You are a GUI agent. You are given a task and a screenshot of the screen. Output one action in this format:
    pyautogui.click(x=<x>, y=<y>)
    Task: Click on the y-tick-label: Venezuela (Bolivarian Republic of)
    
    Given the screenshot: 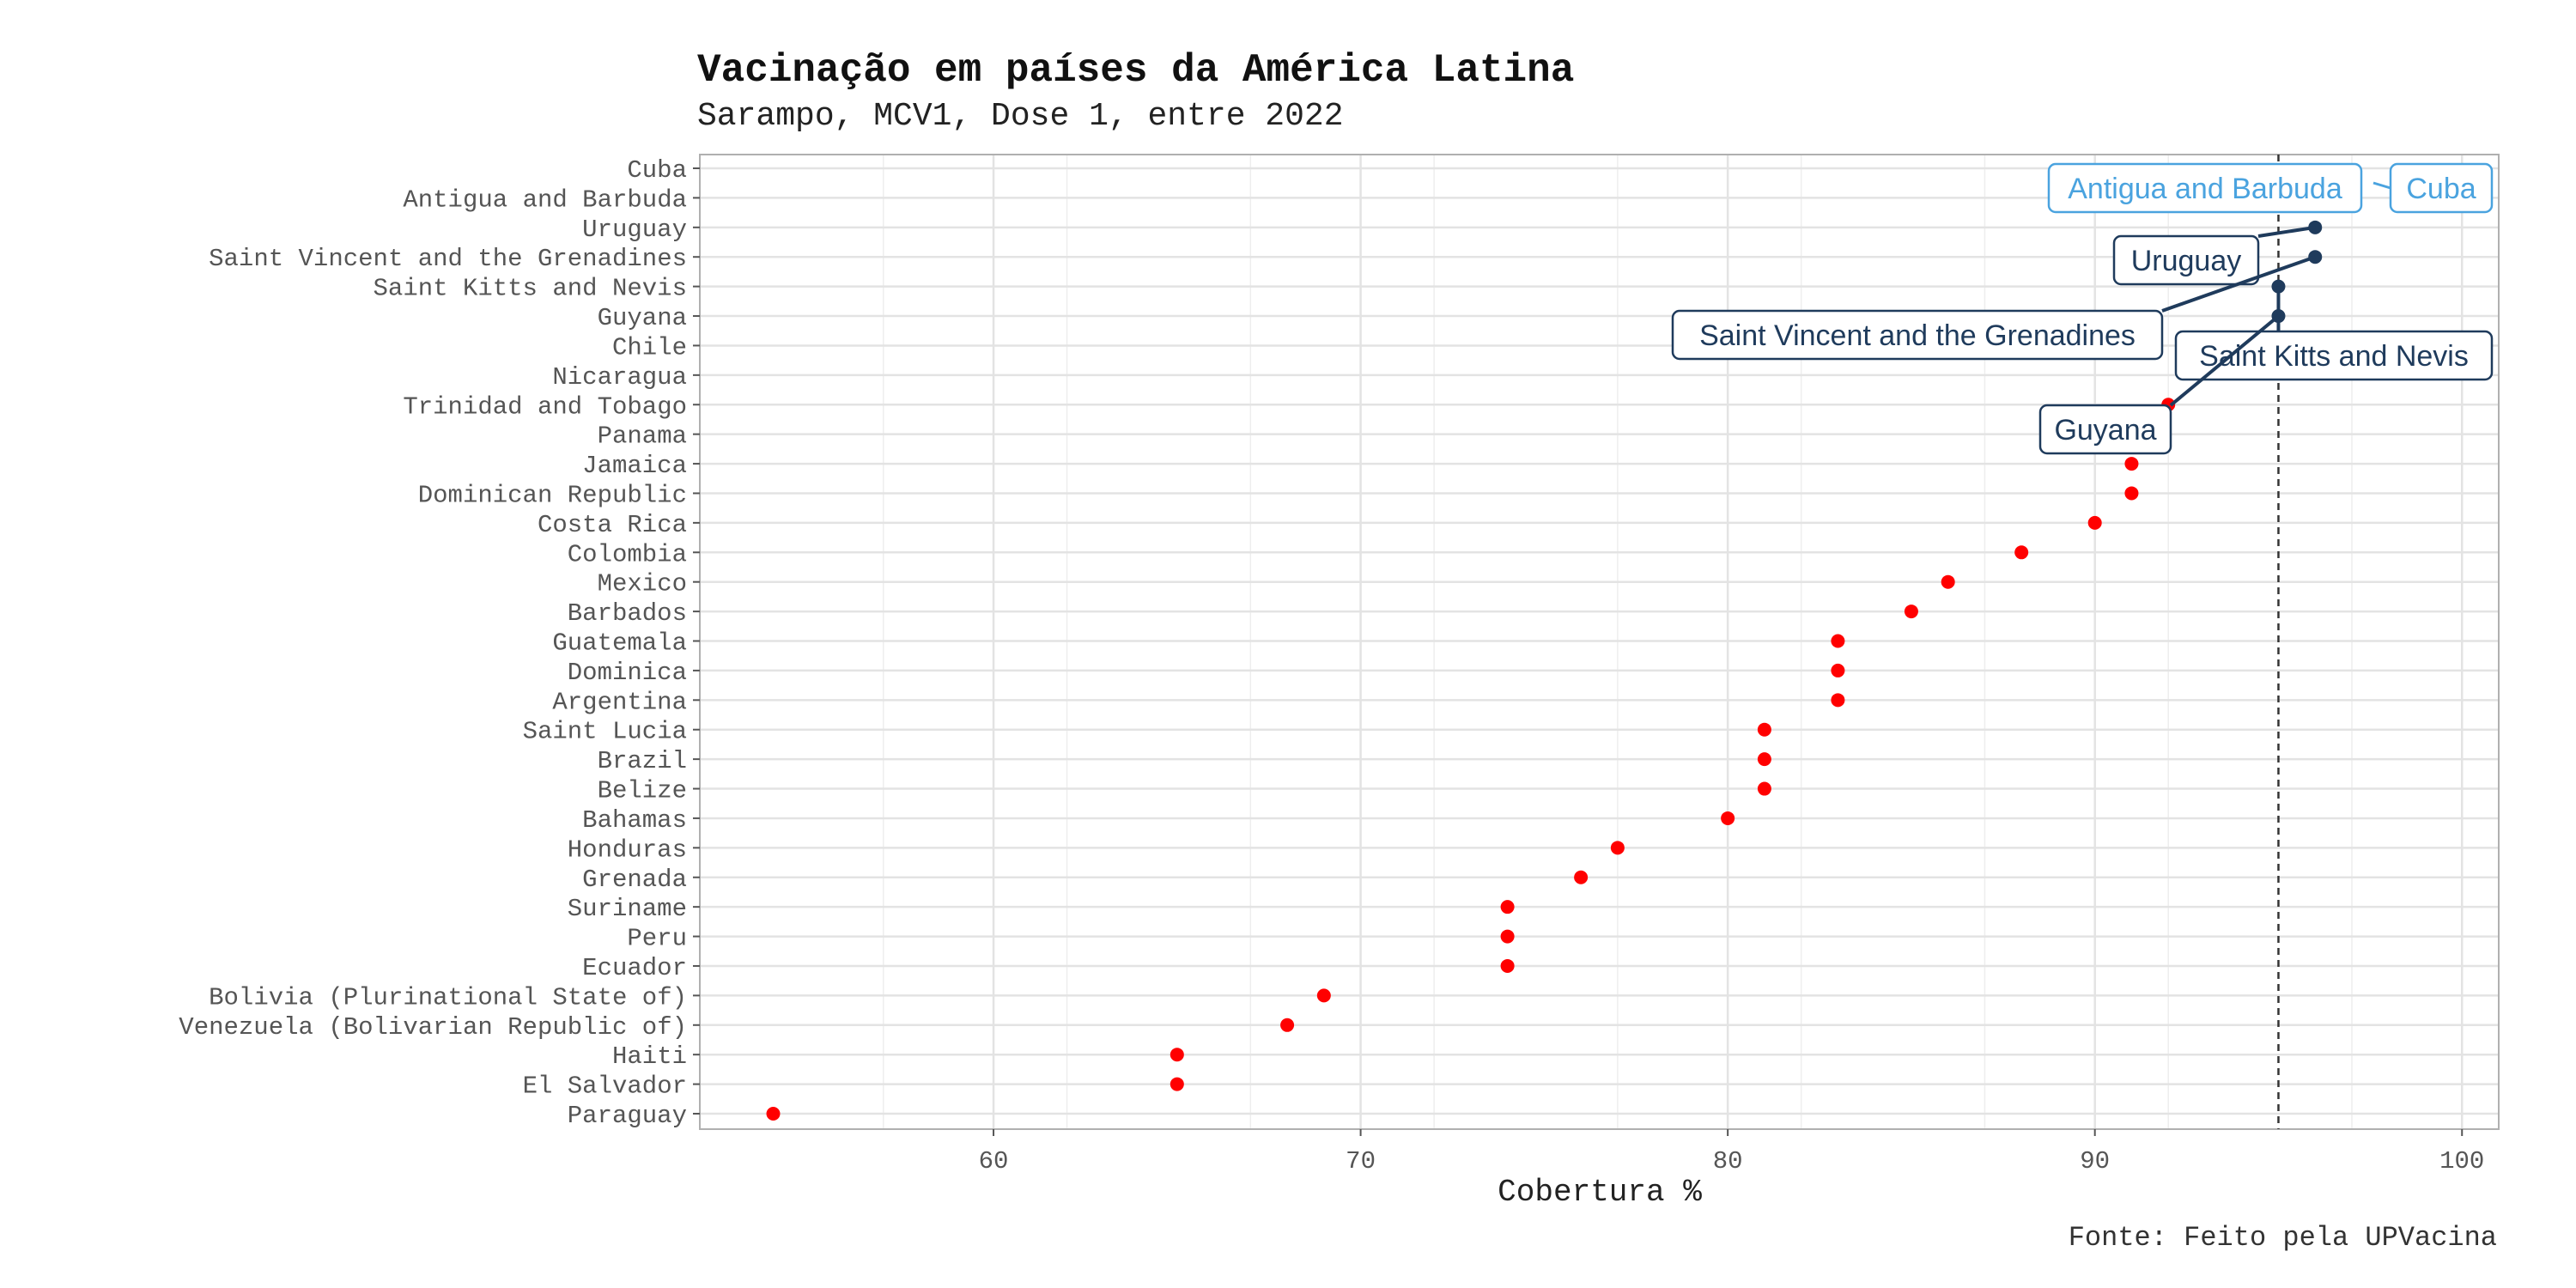 What is the action you would take?
    pyautogui.click(x=433, y=1027)
    